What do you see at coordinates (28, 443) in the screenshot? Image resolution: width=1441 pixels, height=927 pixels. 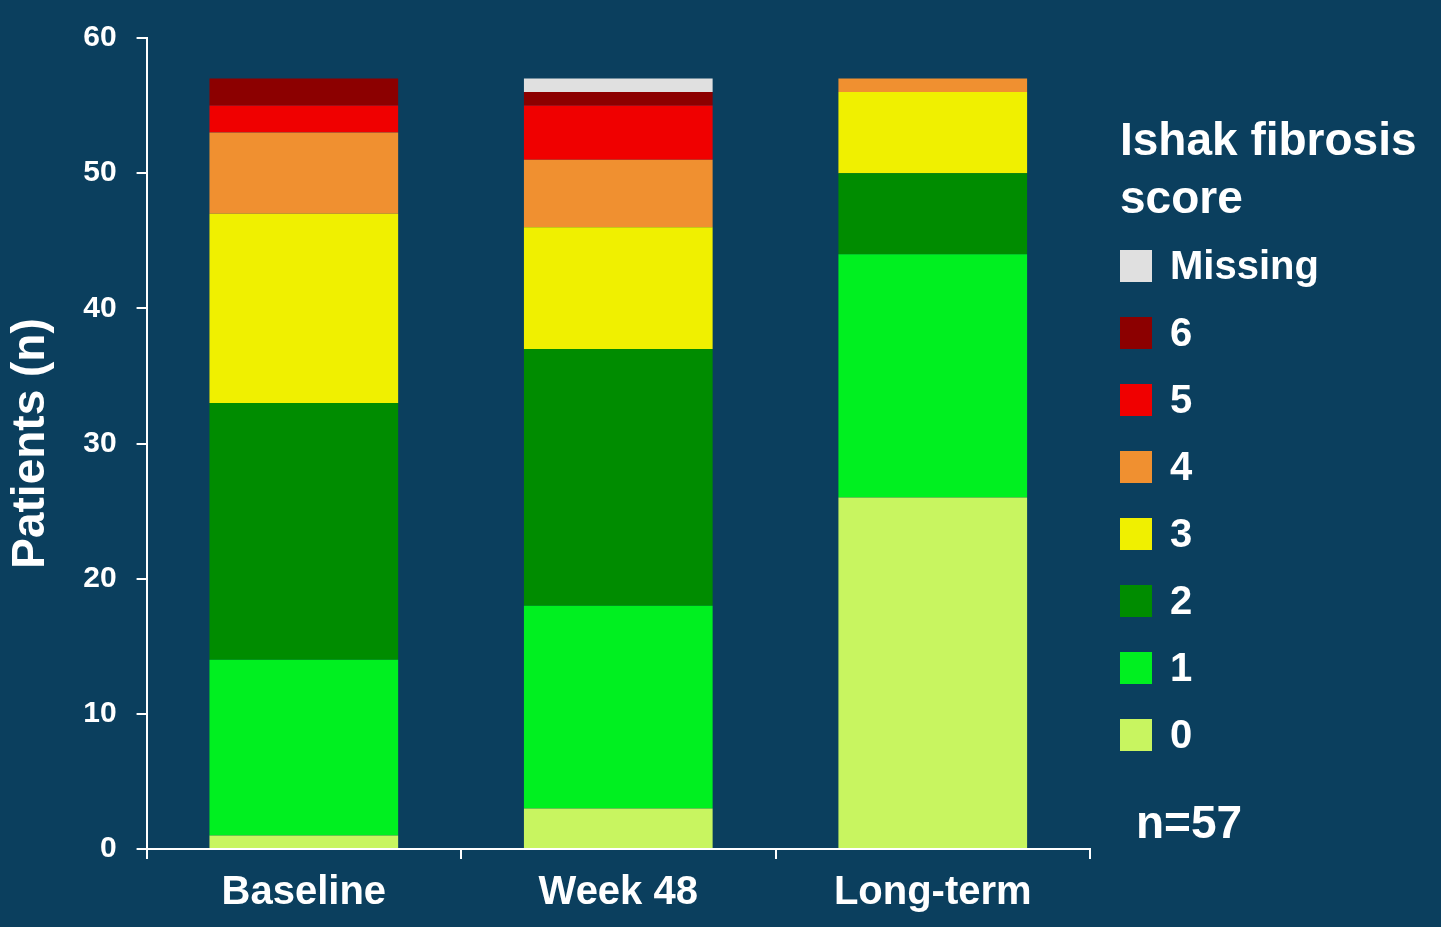 I see `y-axis-title: Patients (n)` at bounding box center [28, 443].